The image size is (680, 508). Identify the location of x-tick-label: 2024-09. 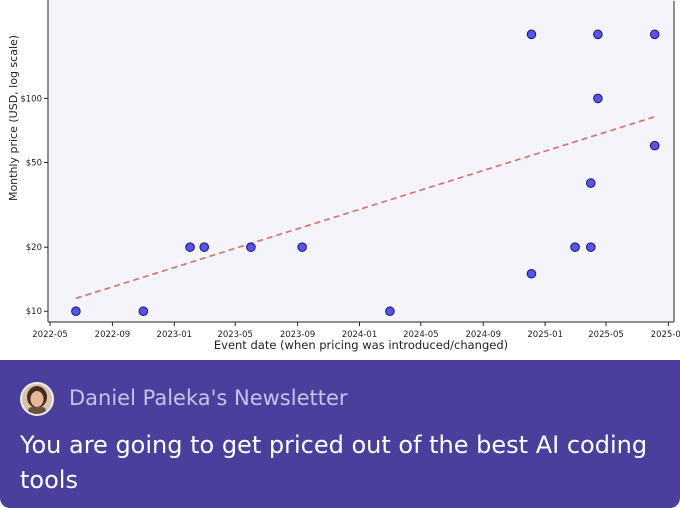
(483, 335).